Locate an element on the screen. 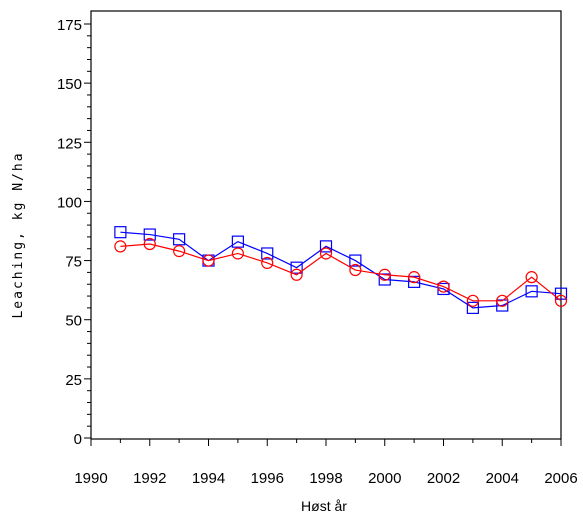 The image size is (583, 524). y-axis-title: Leaching, kg N/ha is located at coordinates (18, 234).